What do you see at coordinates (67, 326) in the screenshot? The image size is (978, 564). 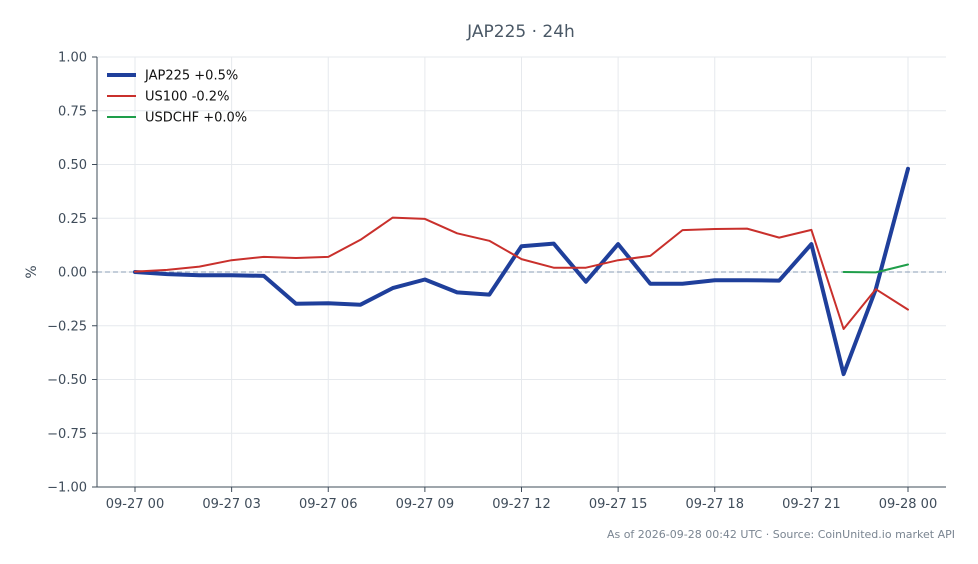 I see `y-tick-label: −0.25` at bounding box center [67, 326].